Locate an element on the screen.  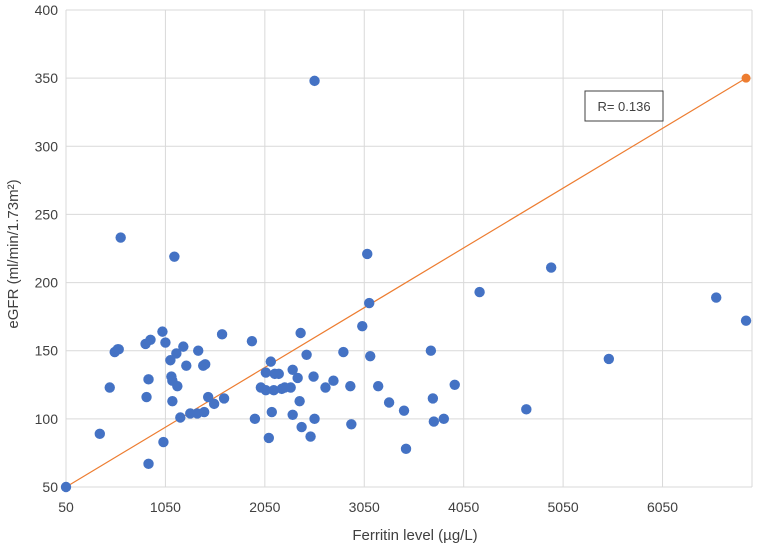
trendline-end-point is located at coordinates (746, 78).